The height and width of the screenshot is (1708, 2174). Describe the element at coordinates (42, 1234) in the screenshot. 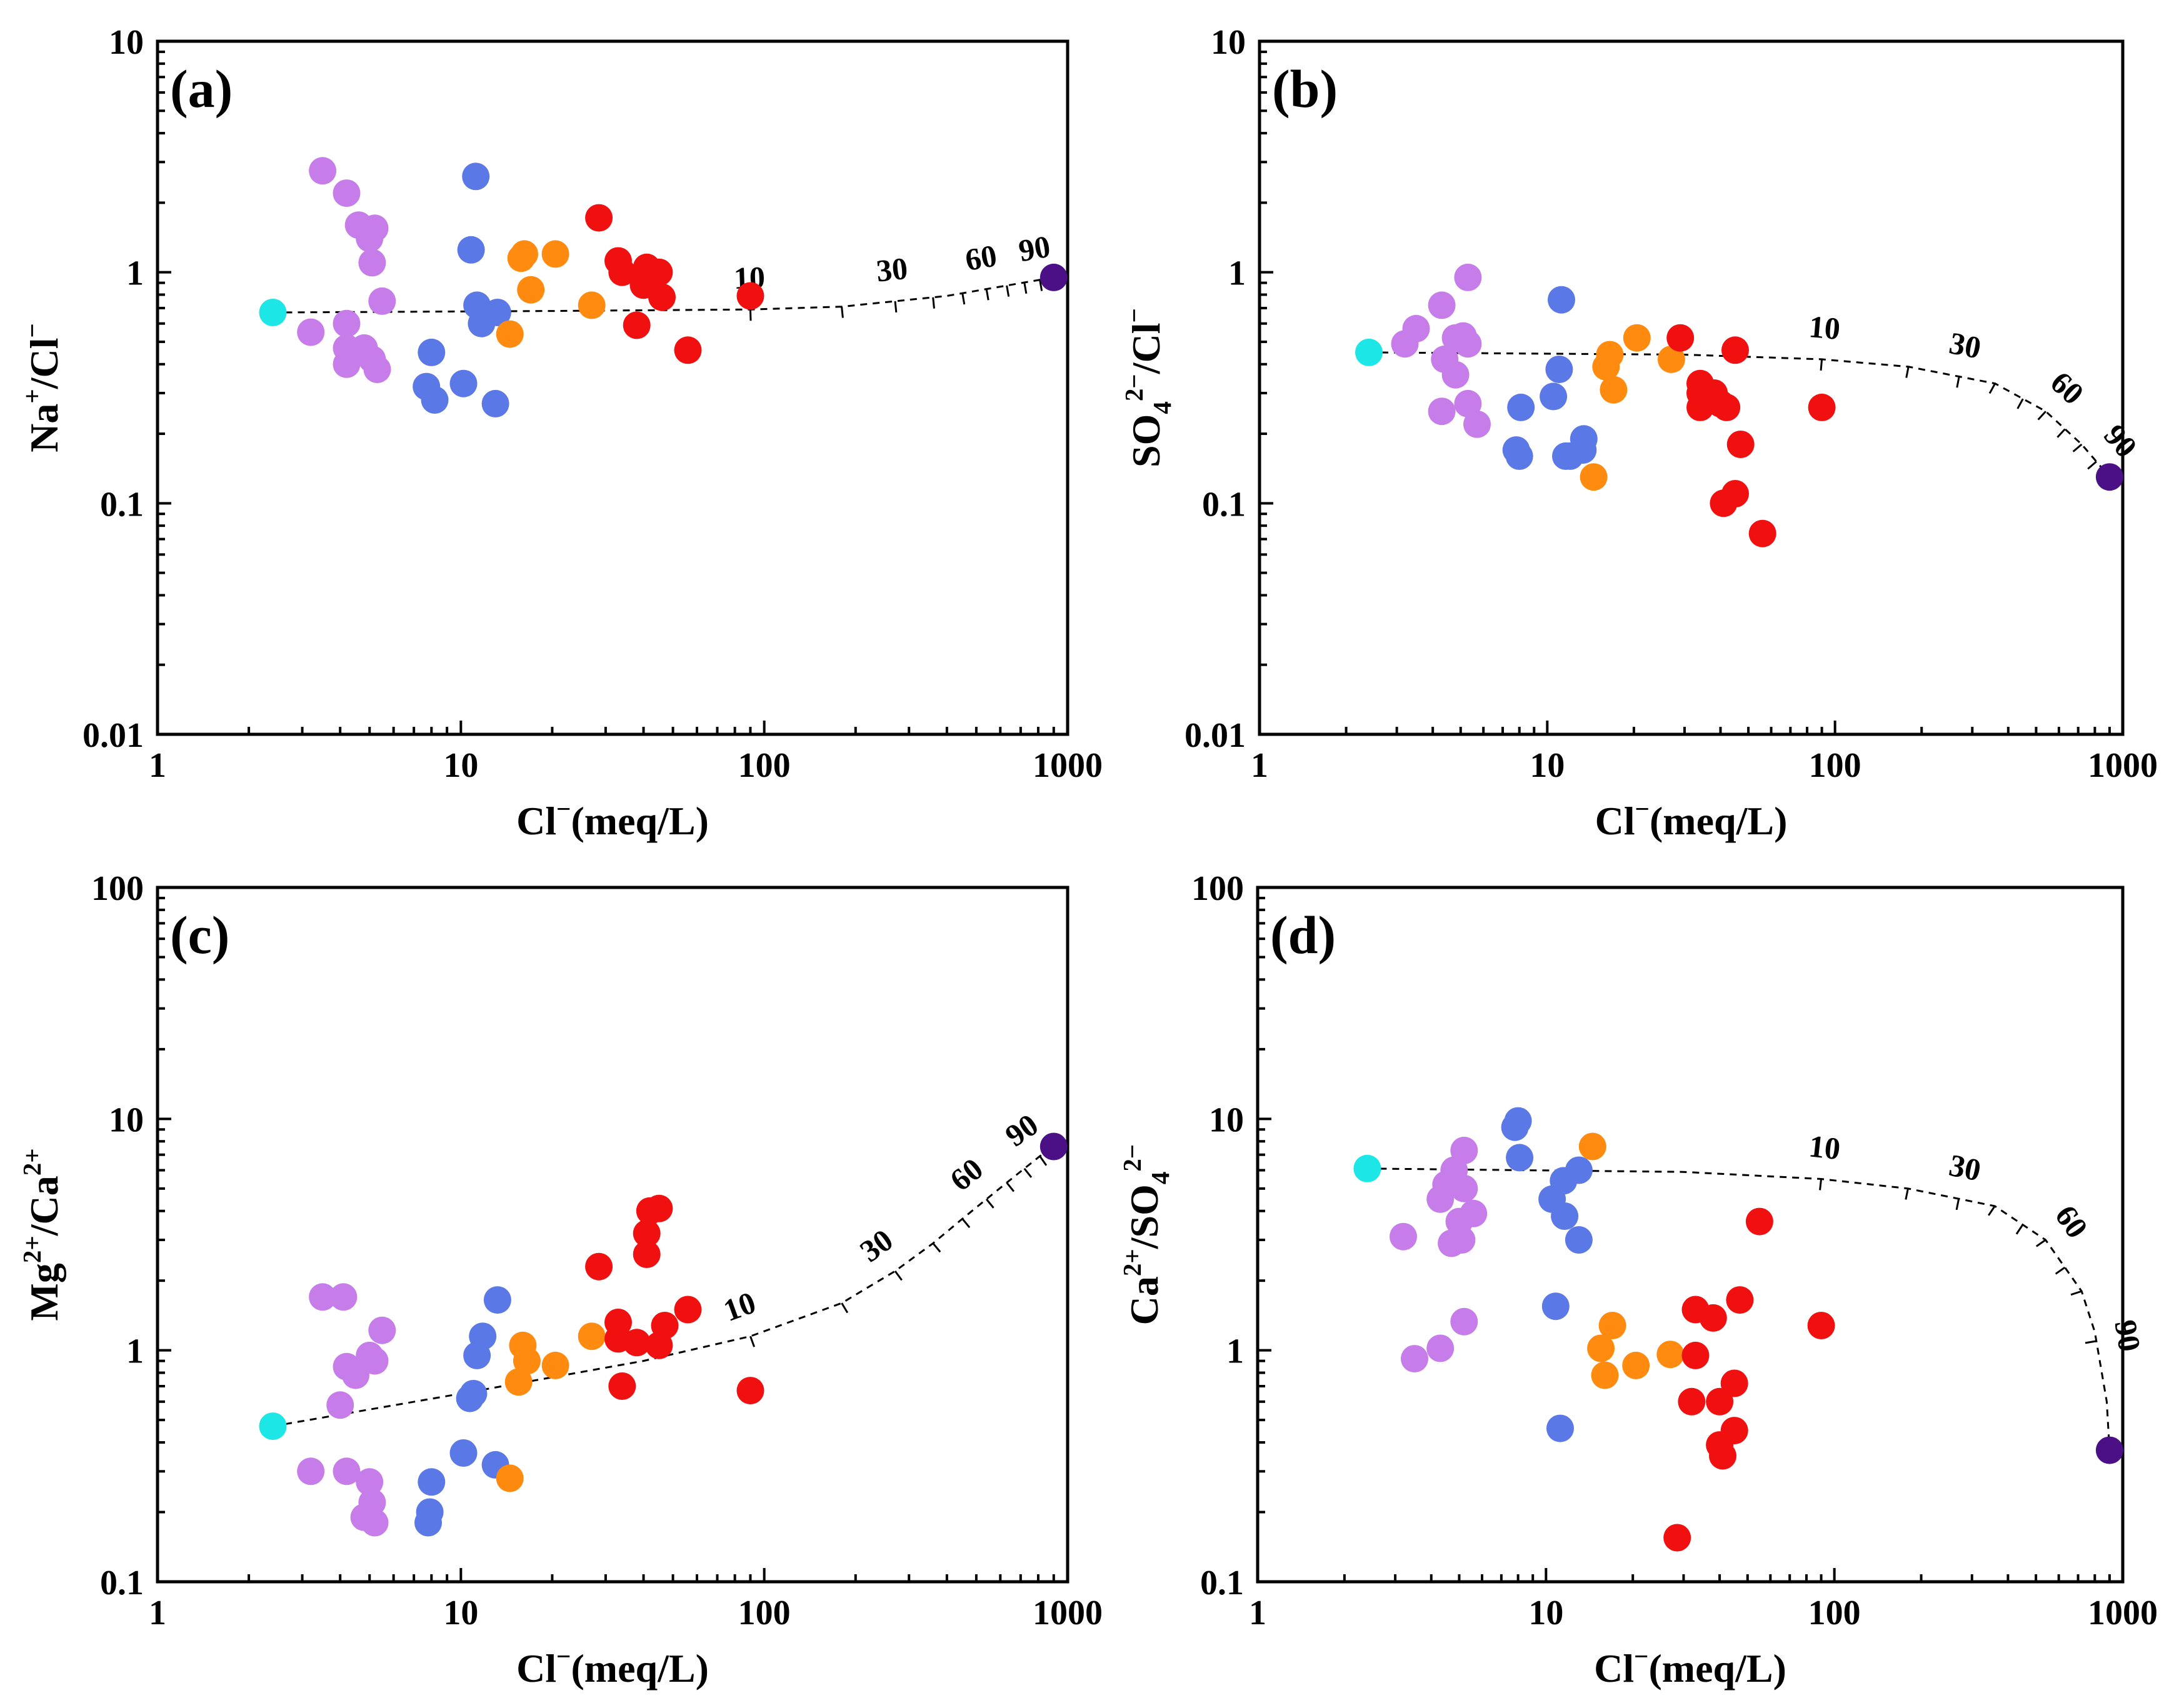

I see `y-axis-label: Mg2+/Ca2+` at that location.